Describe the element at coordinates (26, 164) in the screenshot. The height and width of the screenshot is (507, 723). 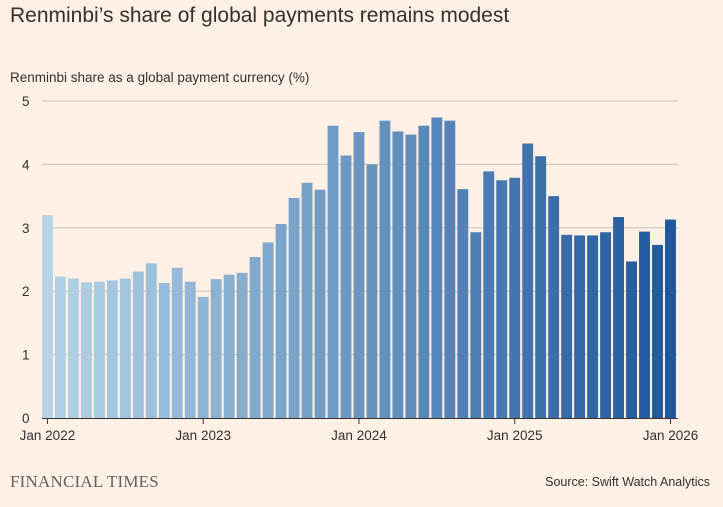
I see `y-tick-label: 4` at that location.